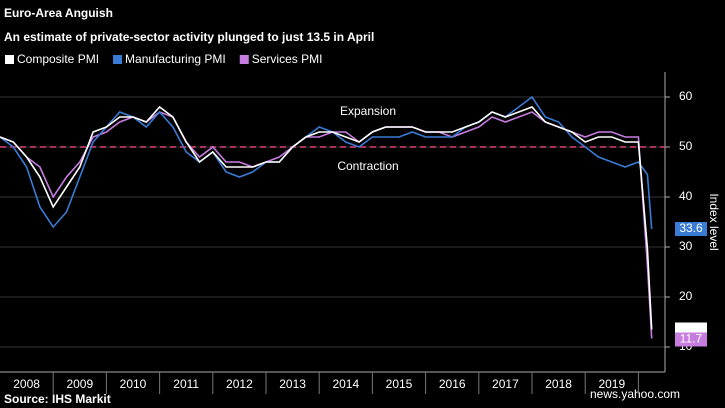 The height and width of the screenshot is (408, 725). What do you see at coordinates (686, 246) in the screenshot?
I see `y-tick-label: 30` at bounding box center [686, 246].